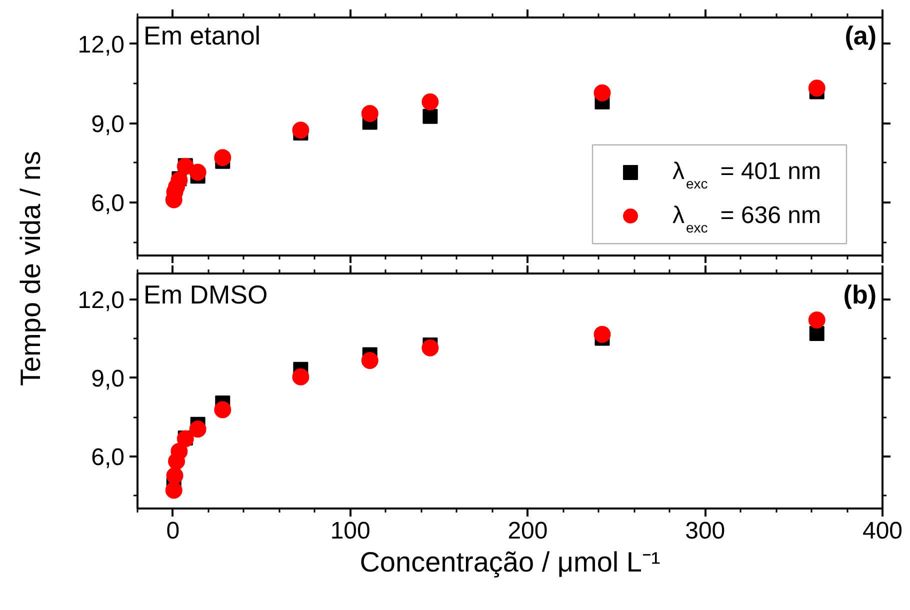  I want to click on x-tick-label: 200, so click(528, 531).